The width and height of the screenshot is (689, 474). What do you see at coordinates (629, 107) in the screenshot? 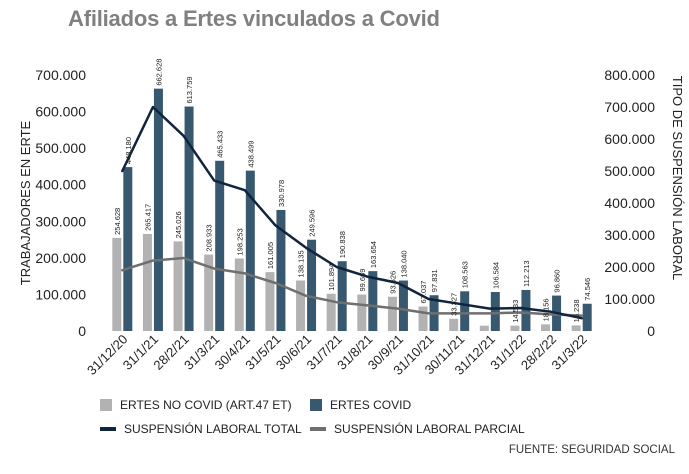
I see `y2-tick-label: 700.000` at bounding box center [629, 107].